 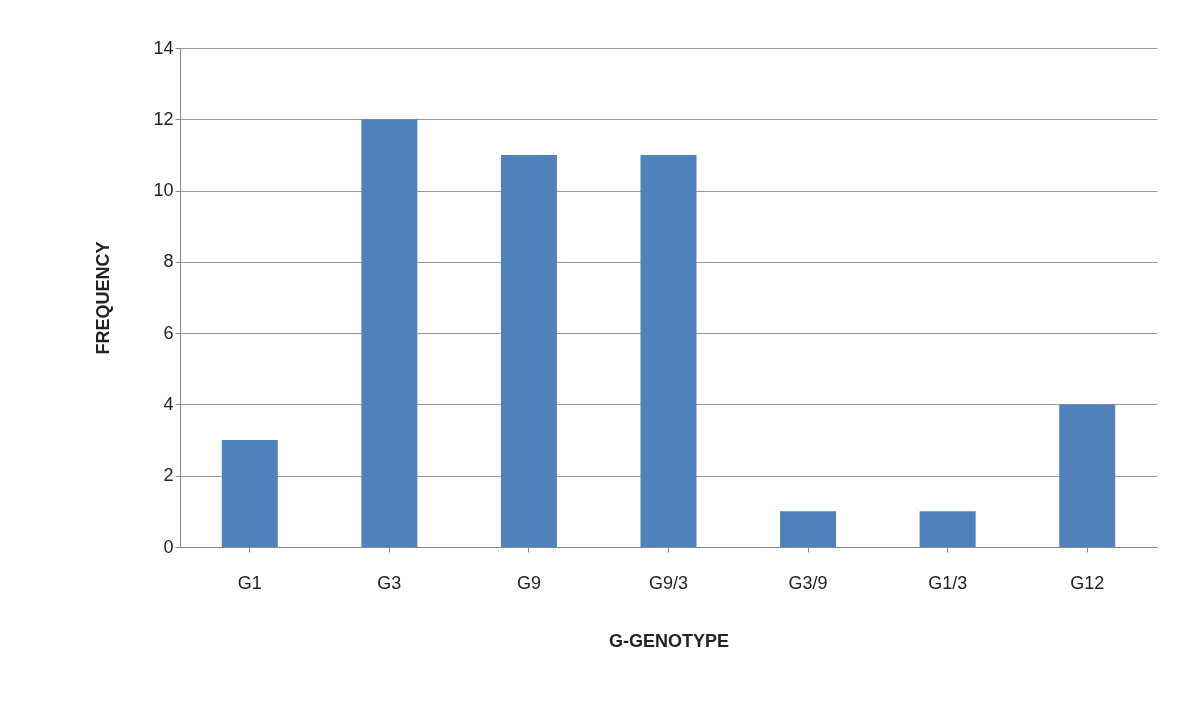 What do you see at coordinates (669, 640) in the screenshot?
I see `x-axis-title: G-GENOTYPE` at bounding box center [669, 640].